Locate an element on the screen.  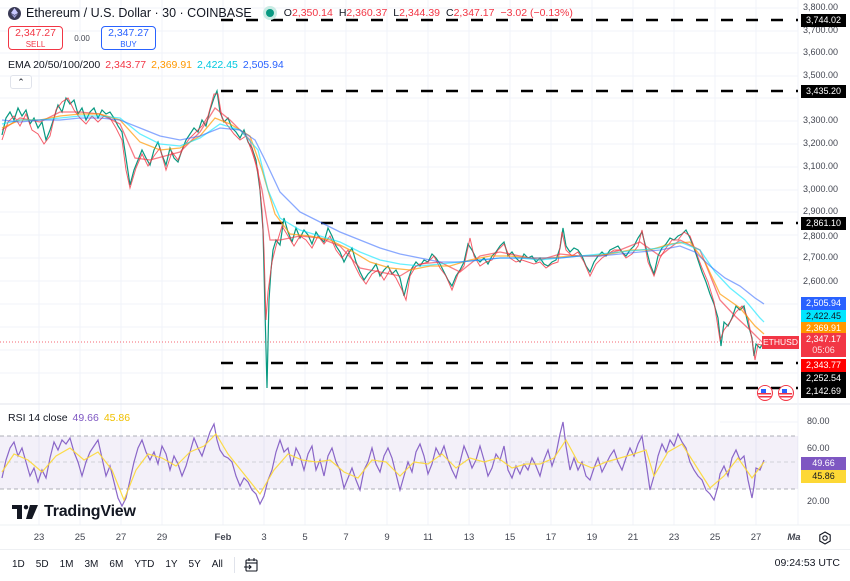
candle-countdown: 05:06 is located at coordinates (823, 350).